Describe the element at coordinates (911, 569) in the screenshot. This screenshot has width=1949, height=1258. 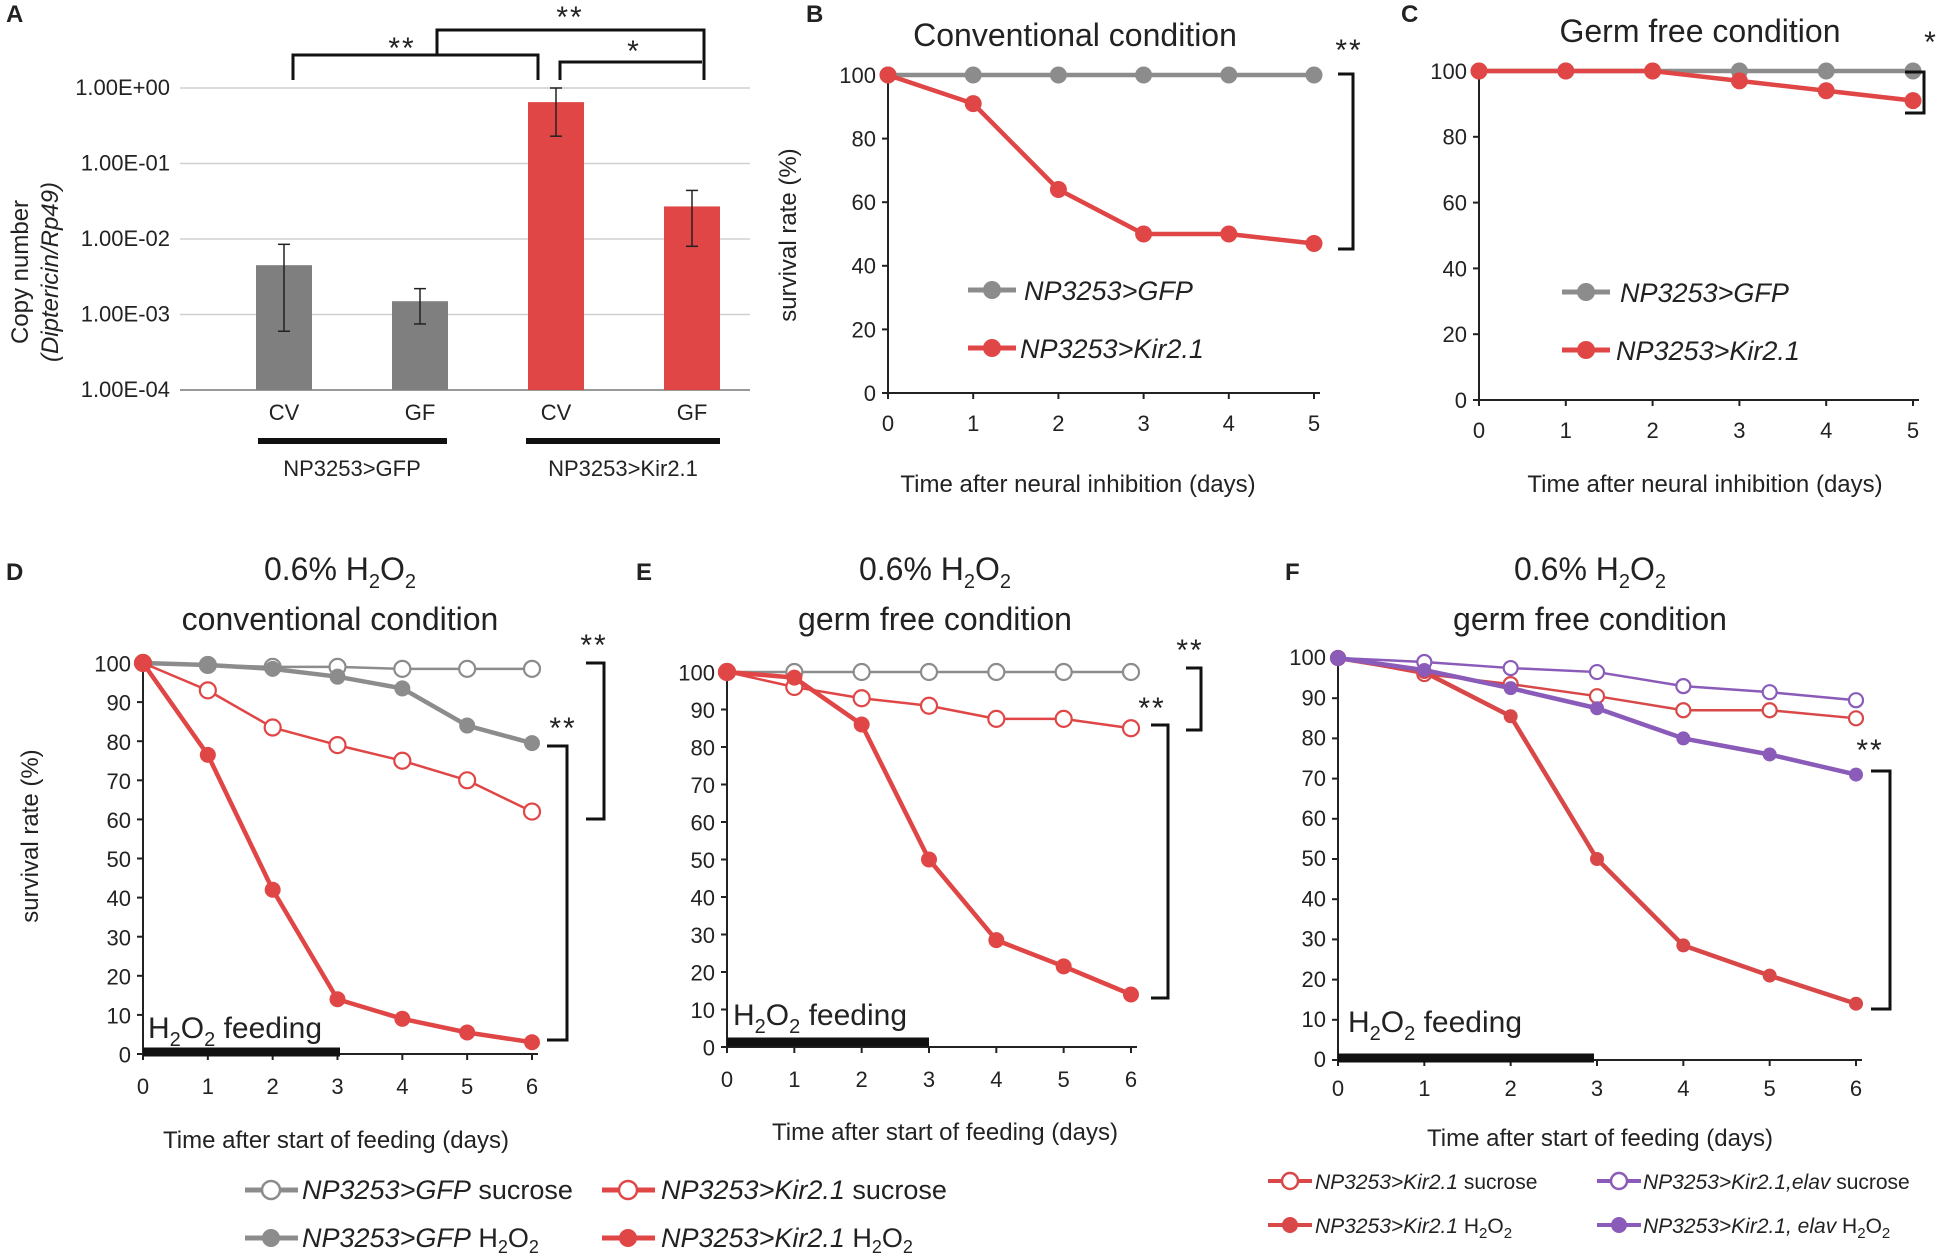
I see `title-text: 0.6% H` at that location.